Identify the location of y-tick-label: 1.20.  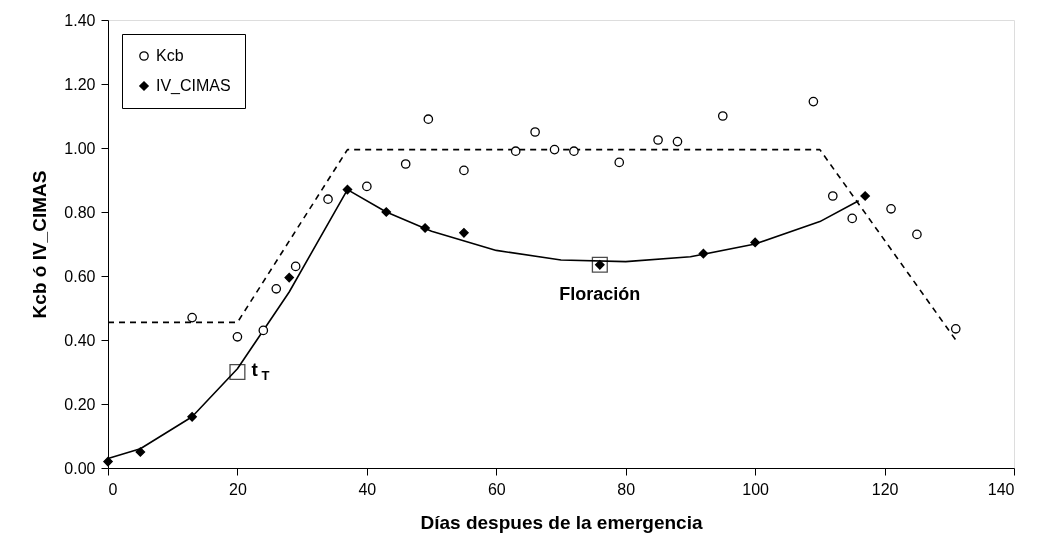
(80, 84).